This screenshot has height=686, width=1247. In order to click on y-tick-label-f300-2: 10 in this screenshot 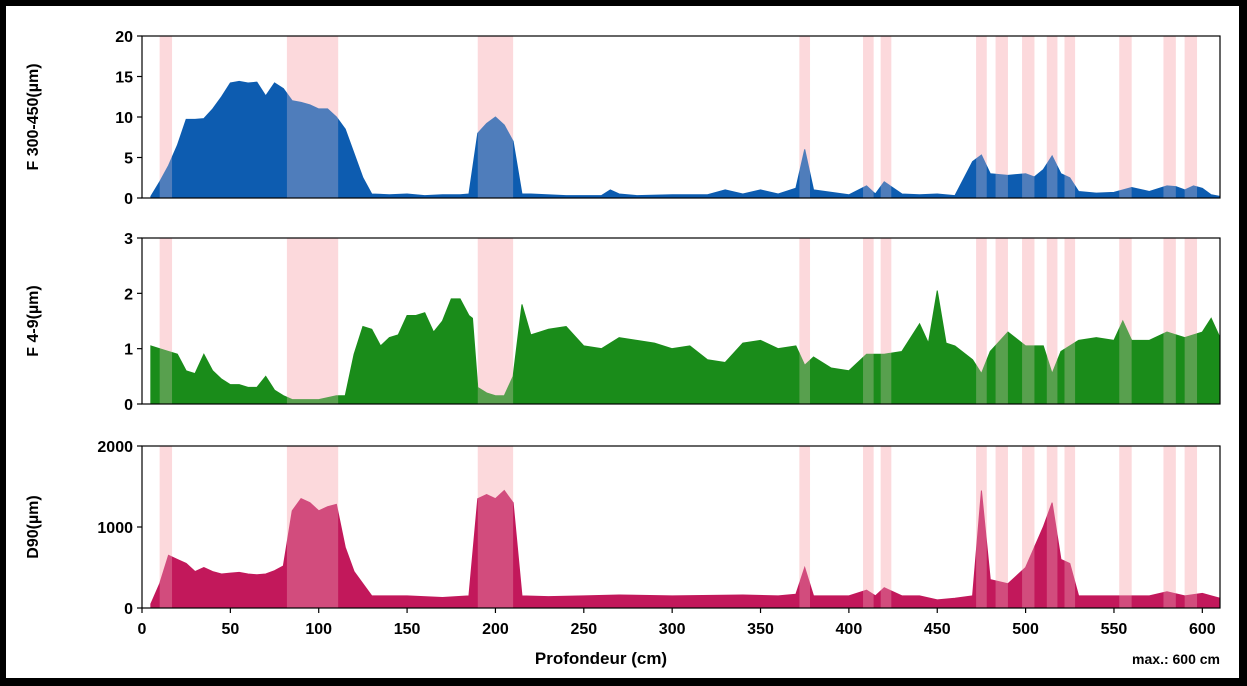, I will do `click(124, 118)`.